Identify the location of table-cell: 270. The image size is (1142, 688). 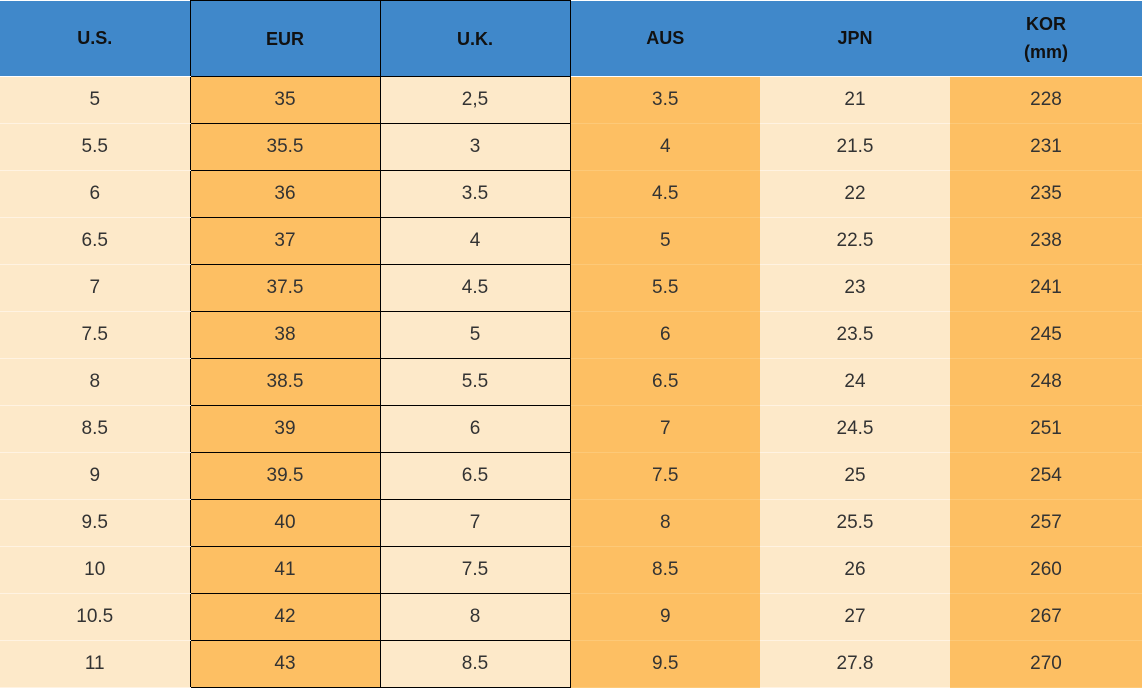
(1046, 664).